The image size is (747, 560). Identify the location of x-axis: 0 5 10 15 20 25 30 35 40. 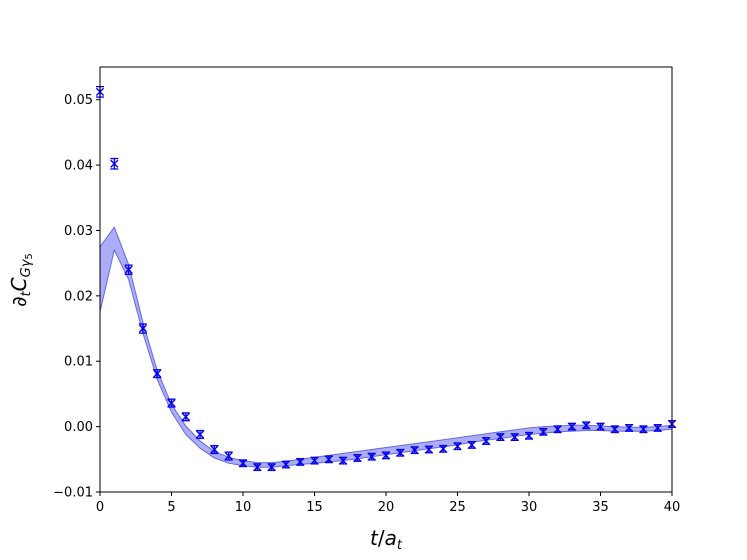
(388, 503).